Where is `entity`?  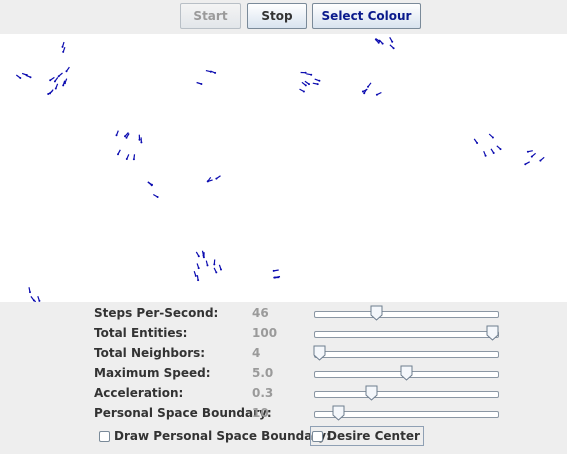 entity is located at coordinates (35, 301).